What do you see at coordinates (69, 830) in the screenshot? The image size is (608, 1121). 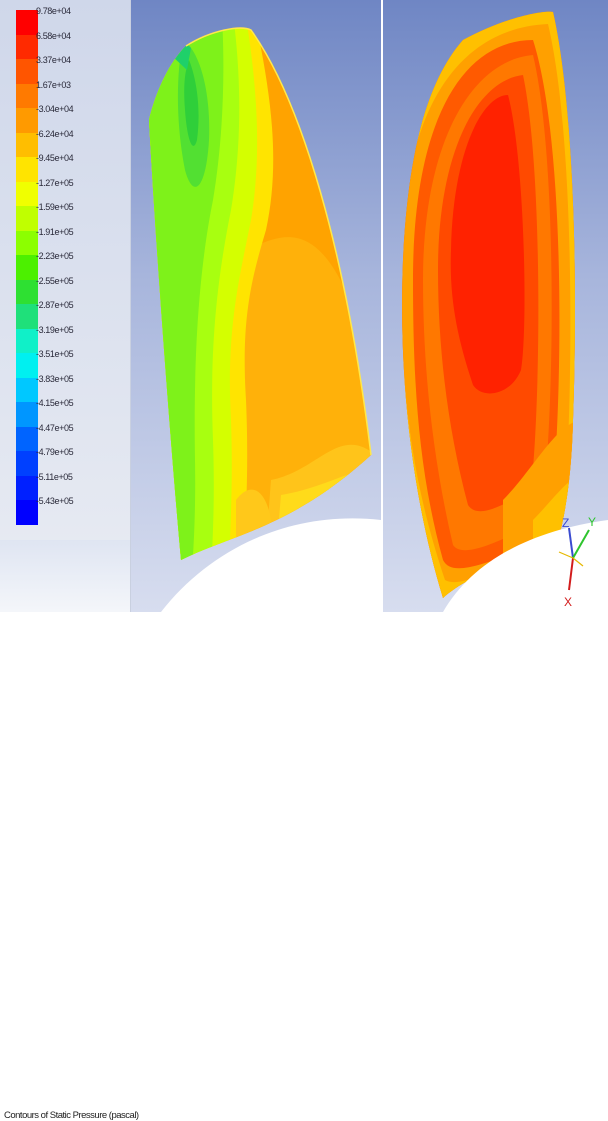 I see `caption-area: Contours of Static Pressure (pascal)` at bounding box center [69, 830].